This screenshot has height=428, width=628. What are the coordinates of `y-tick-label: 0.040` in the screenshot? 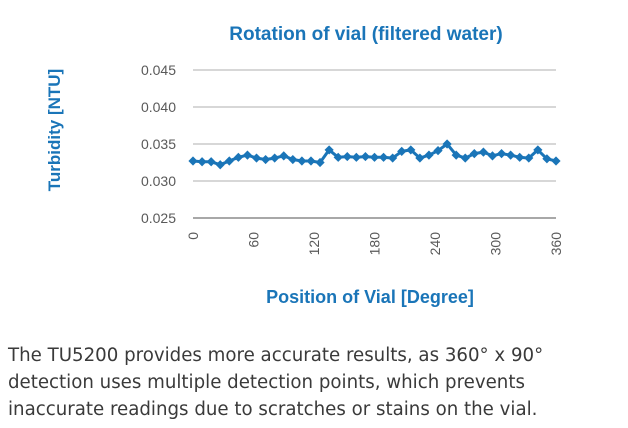 It's located at (158, 107).